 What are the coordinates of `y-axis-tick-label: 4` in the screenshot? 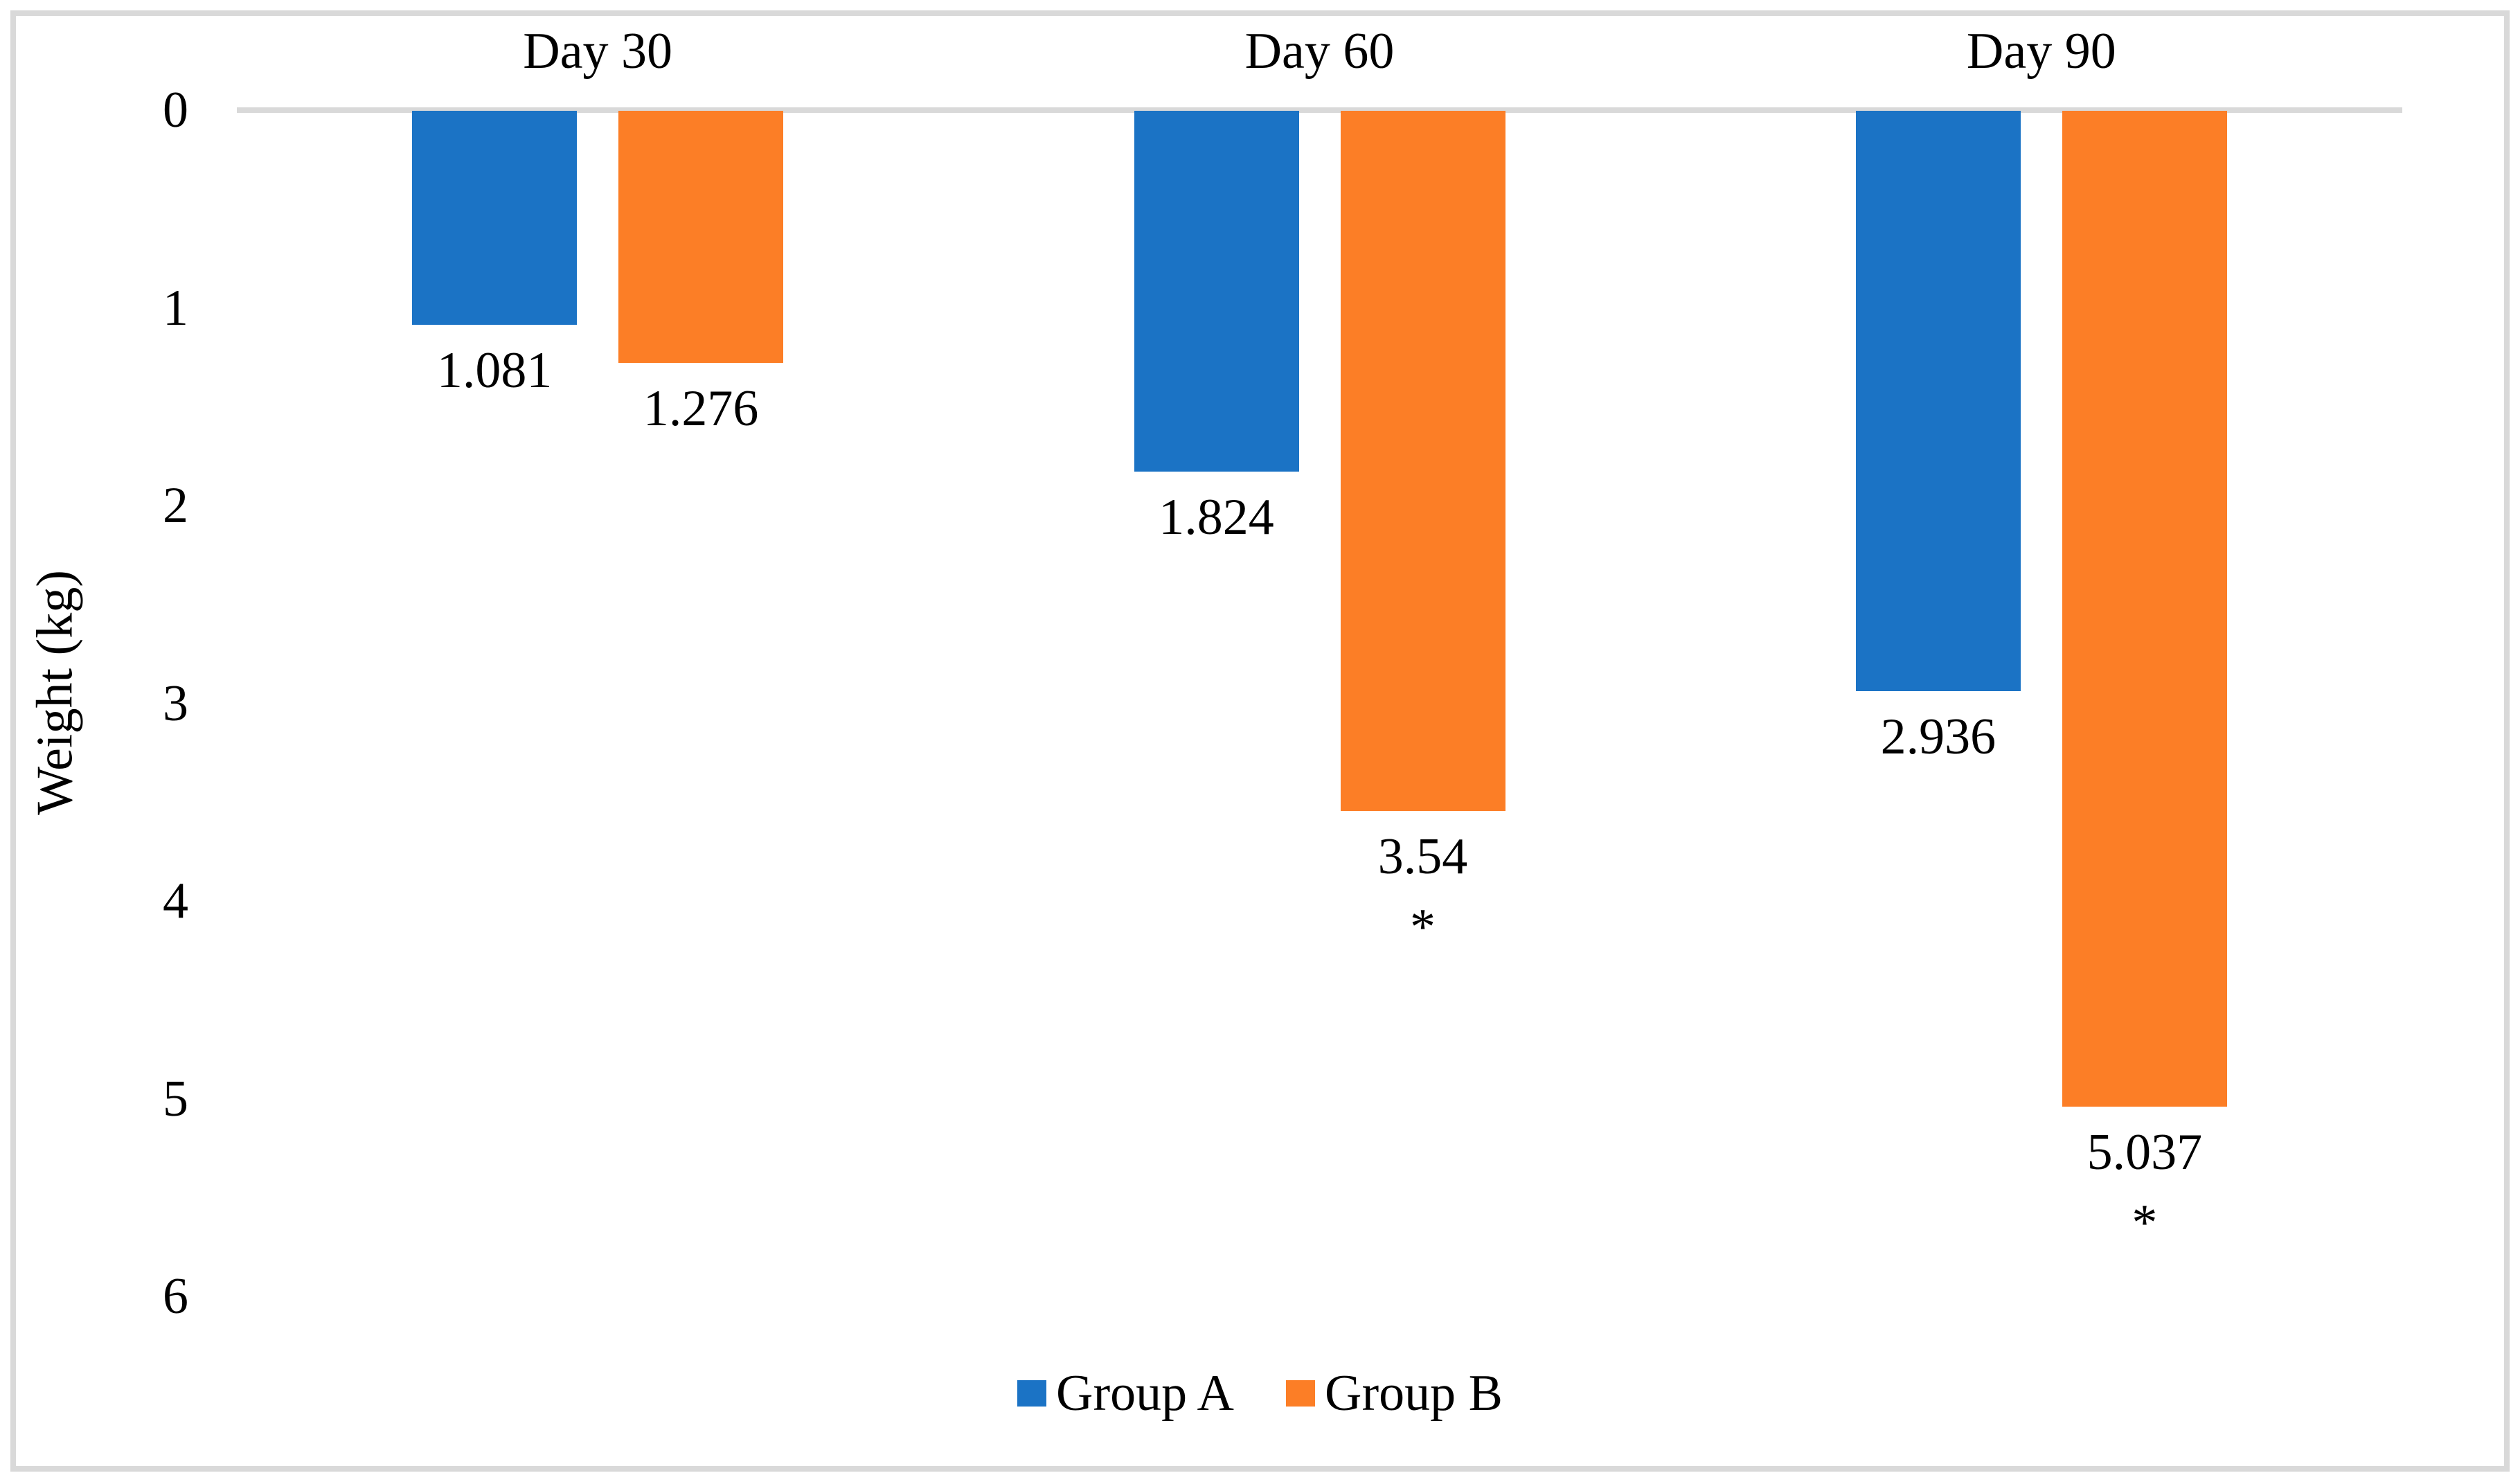 It's located at (175, 901).